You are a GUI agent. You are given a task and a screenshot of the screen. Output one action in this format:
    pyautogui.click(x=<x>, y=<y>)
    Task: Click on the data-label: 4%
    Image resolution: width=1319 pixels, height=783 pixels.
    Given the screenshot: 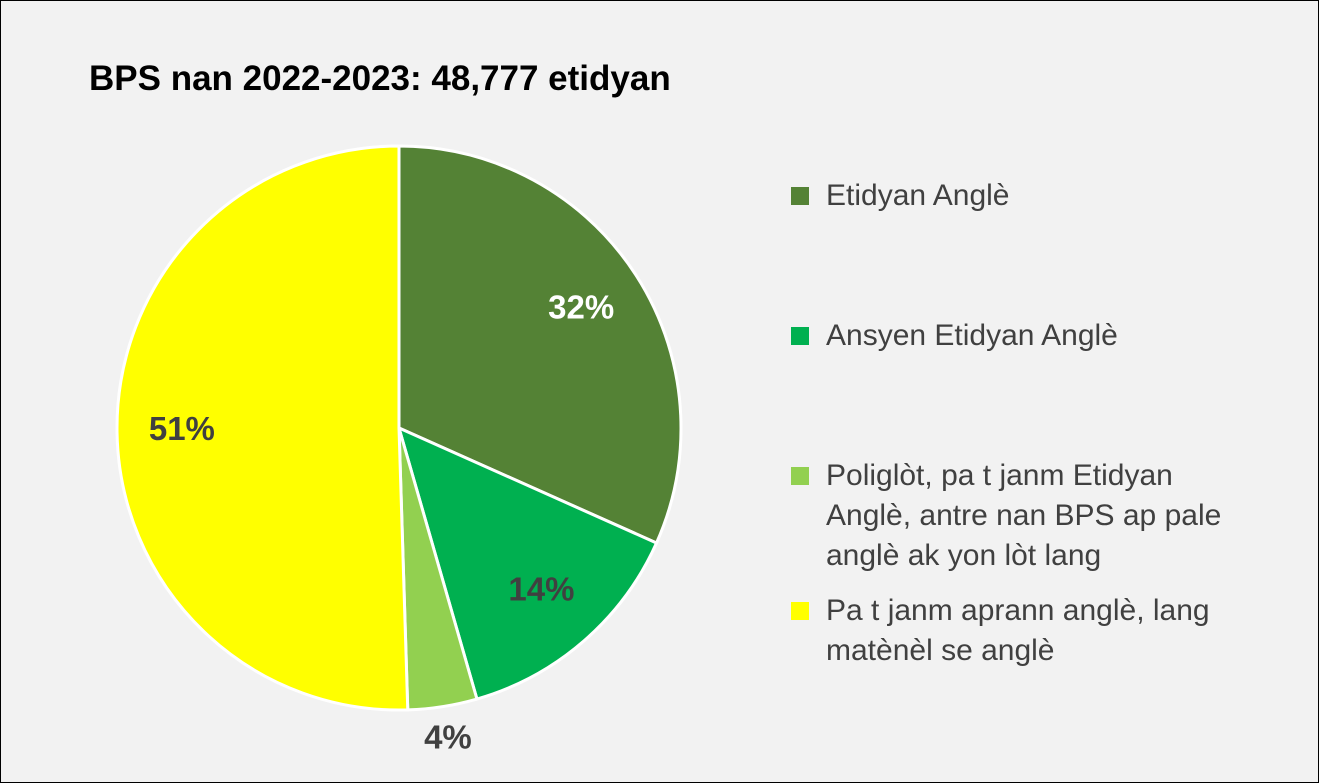 What is the action you would take?
    pyautogui.click(x=448, y=737)
    